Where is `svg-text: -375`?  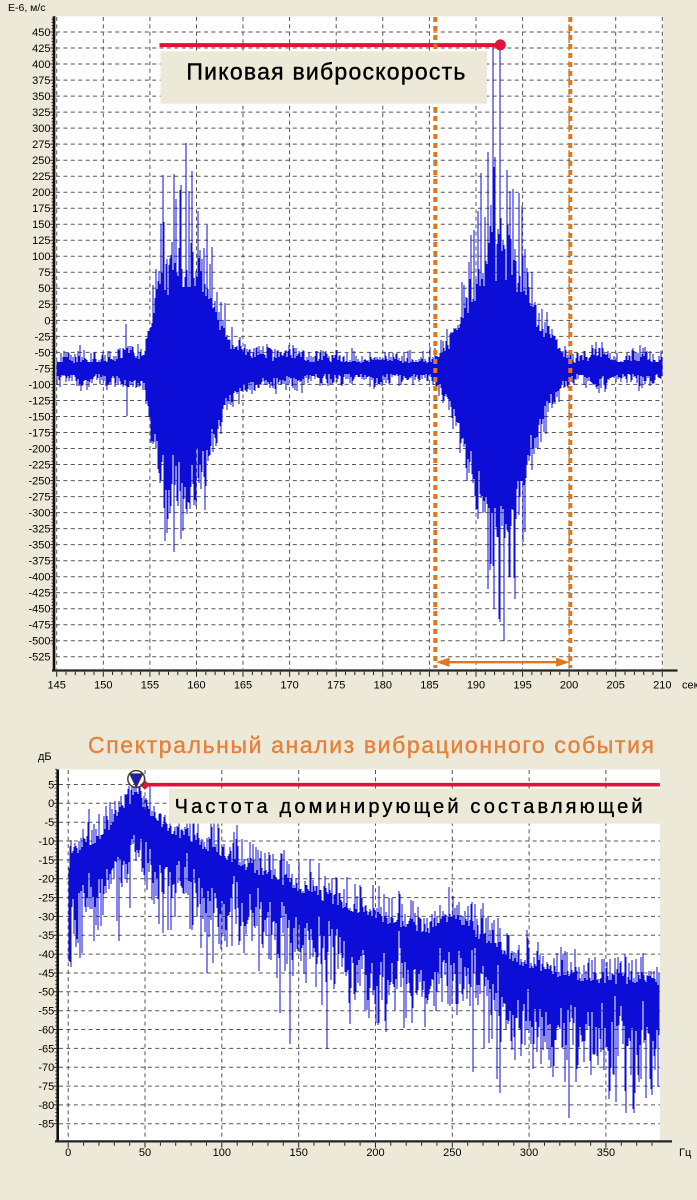
svg-text: -375 is located at coordinates (39, 562).